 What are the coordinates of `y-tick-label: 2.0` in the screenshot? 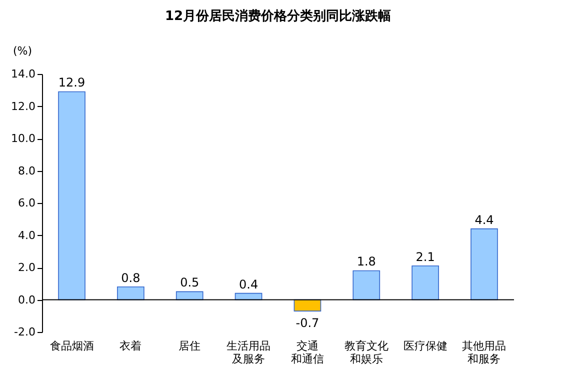 It's located at (27, 267).